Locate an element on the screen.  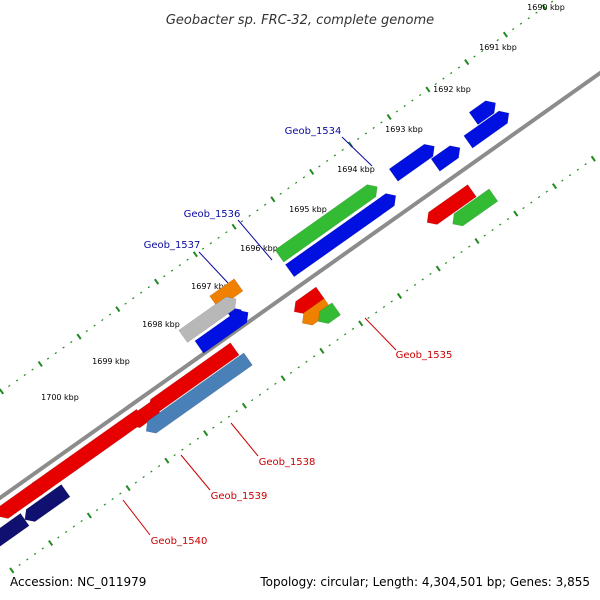
tick-label: 1690 kbp is located at coordinates (546, 7).